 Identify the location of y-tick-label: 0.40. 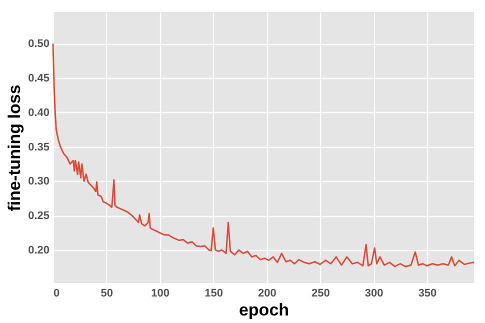
(39, 112).